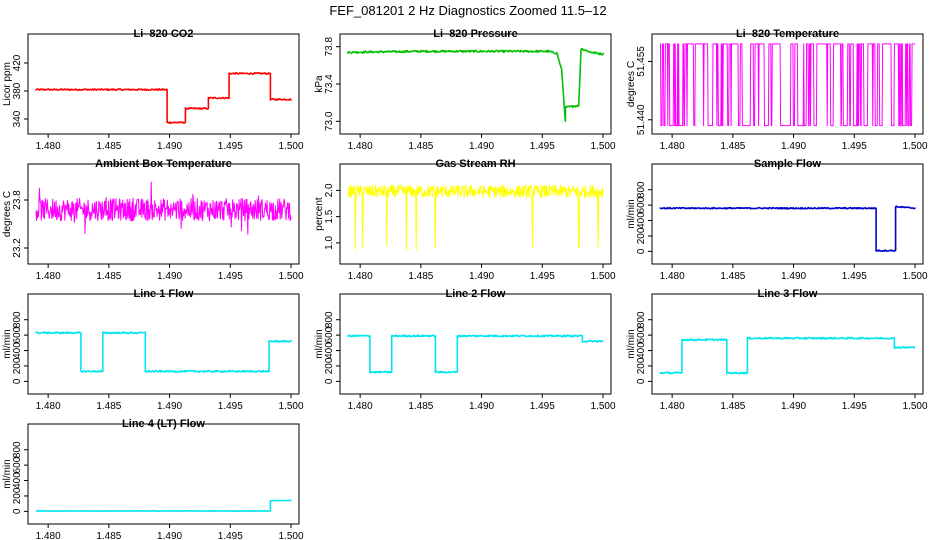 The width and height of the screenshot is (936, 540). What do you see at coordinates (7, 84) in the screenshot?
I see `y-axis-label: Licor ppm` at bounding box center [7, 84].